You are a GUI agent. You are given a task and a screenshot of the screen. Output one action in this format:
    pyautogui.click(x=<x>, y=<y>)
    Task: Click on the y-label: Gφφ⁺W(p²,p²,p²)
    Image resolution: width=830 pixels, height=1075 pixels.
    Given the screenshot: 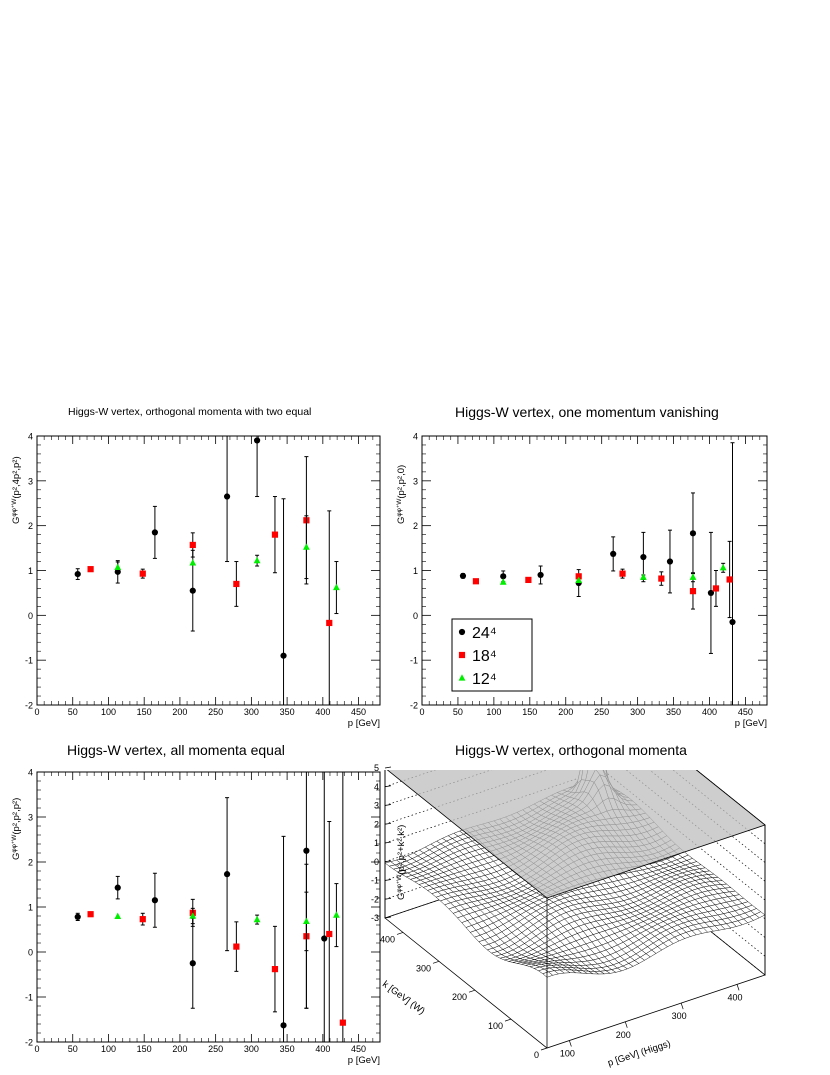 What is the action you would take?
    pyautogui.click(x=17, y=829)
    